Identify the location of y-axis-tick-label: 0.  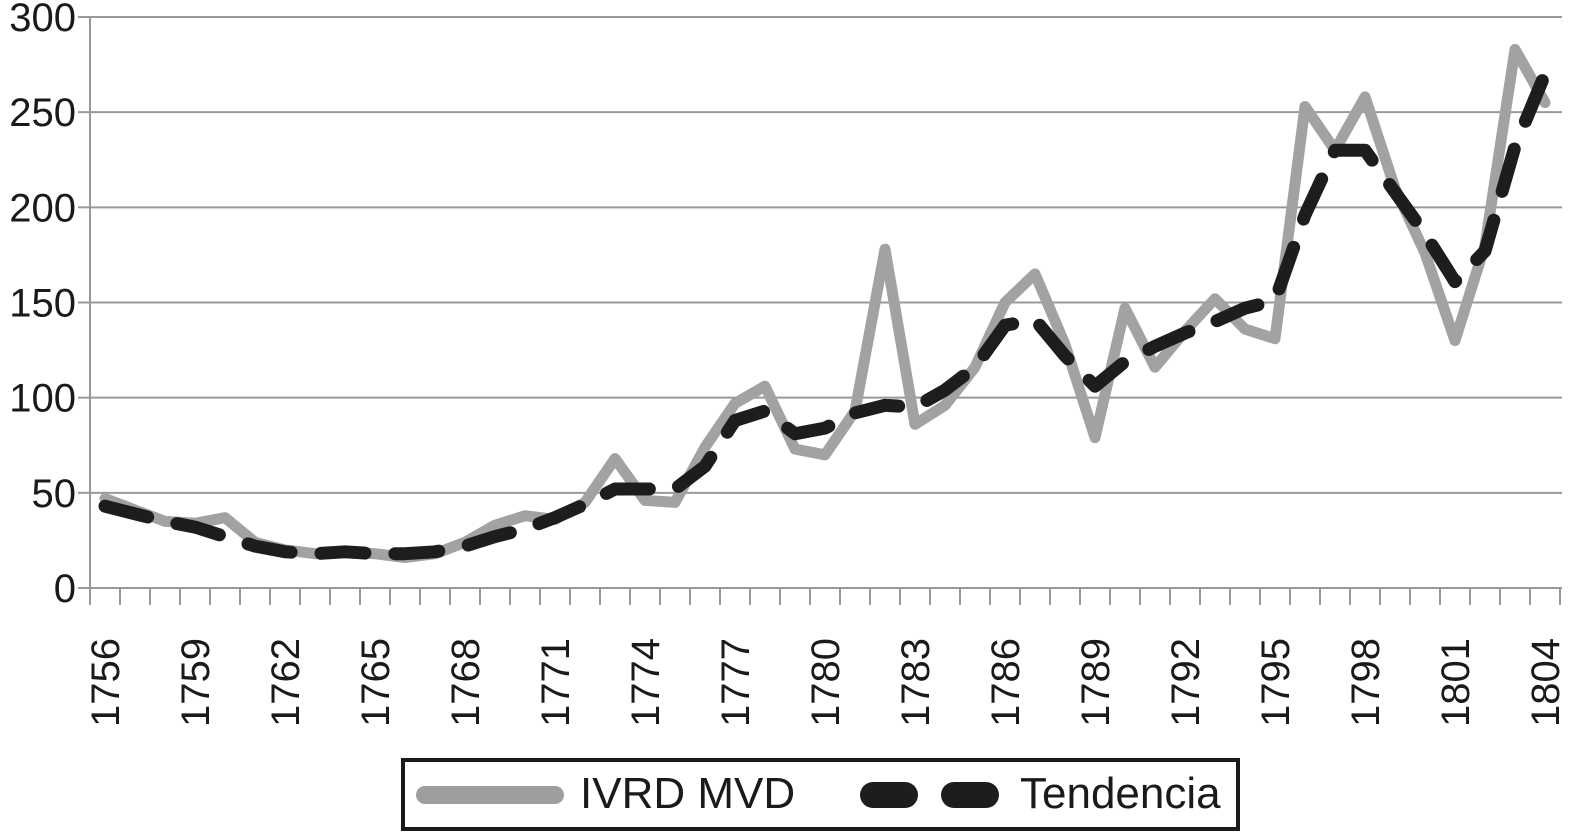
(65, 589).